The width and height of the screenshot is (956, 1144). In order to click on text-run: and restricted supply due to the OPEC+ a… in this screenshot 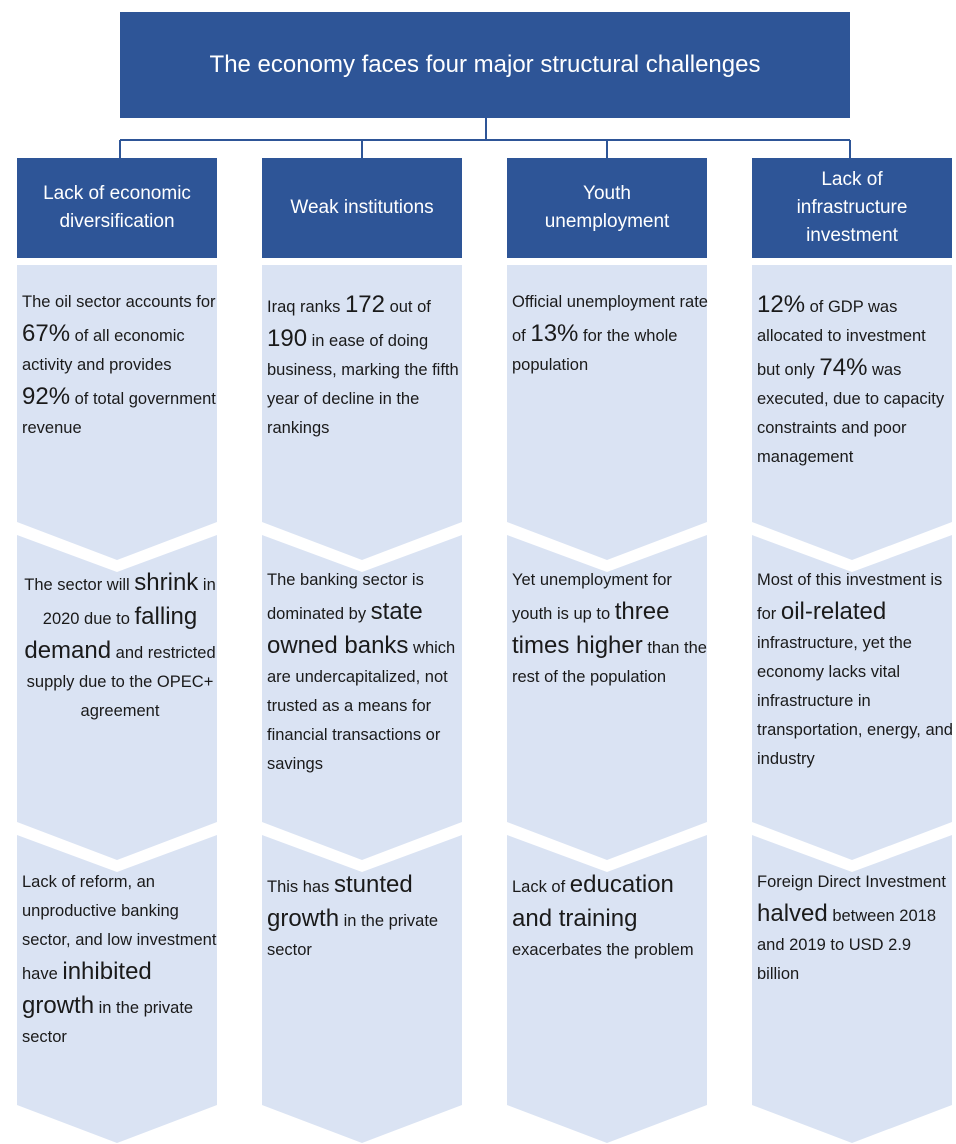, I will do `click(121, 682)`.